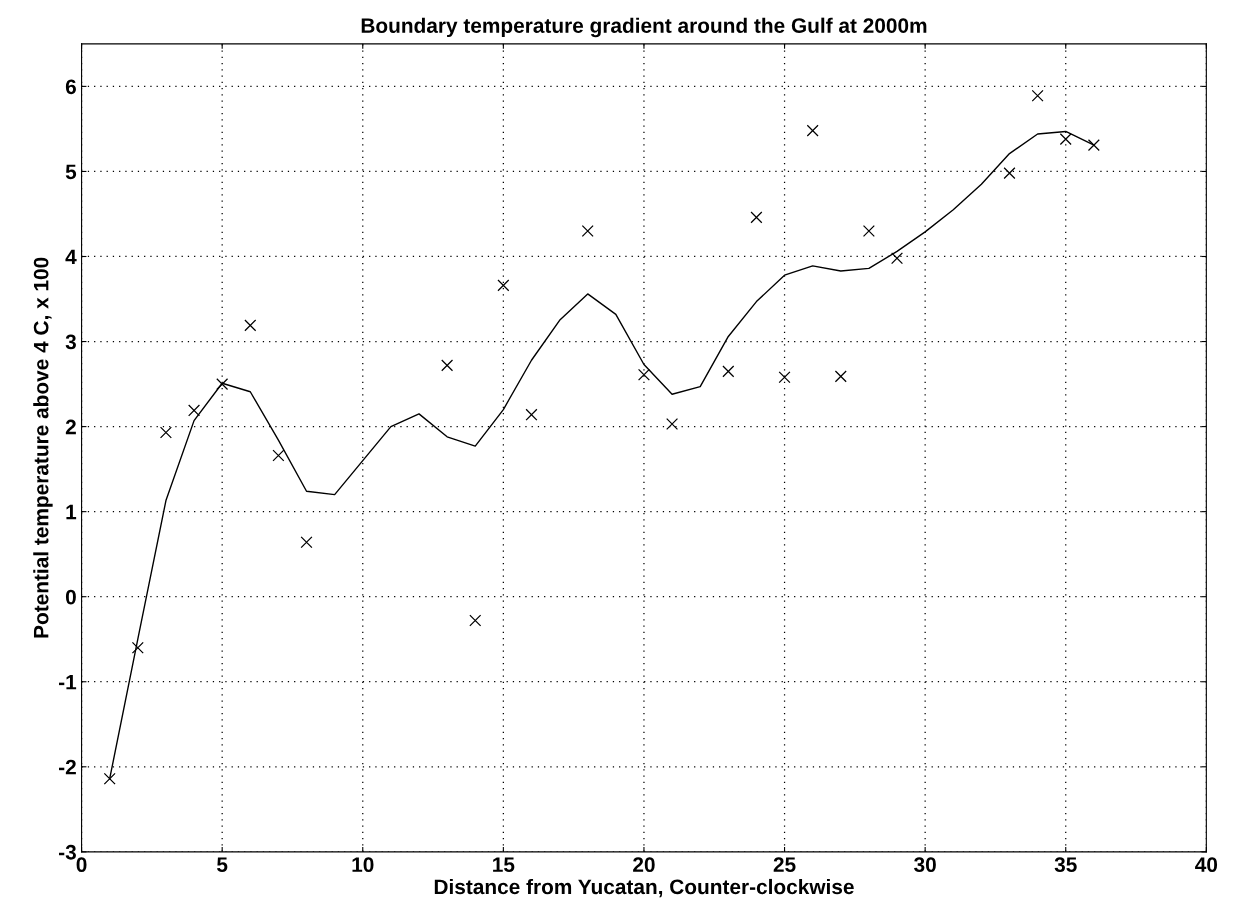  Describe the element at coordinates (925, 865) in the screenshot. I see `x-tick-label: 30` at that location.